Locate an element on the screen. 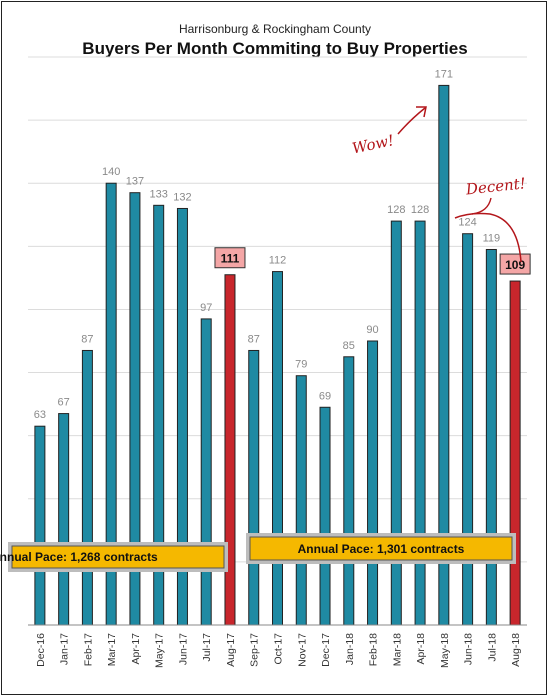 Image resolution: width=550 pixels, height=698 pixels. wow-arrowhead is located at coordinates (421, 112).